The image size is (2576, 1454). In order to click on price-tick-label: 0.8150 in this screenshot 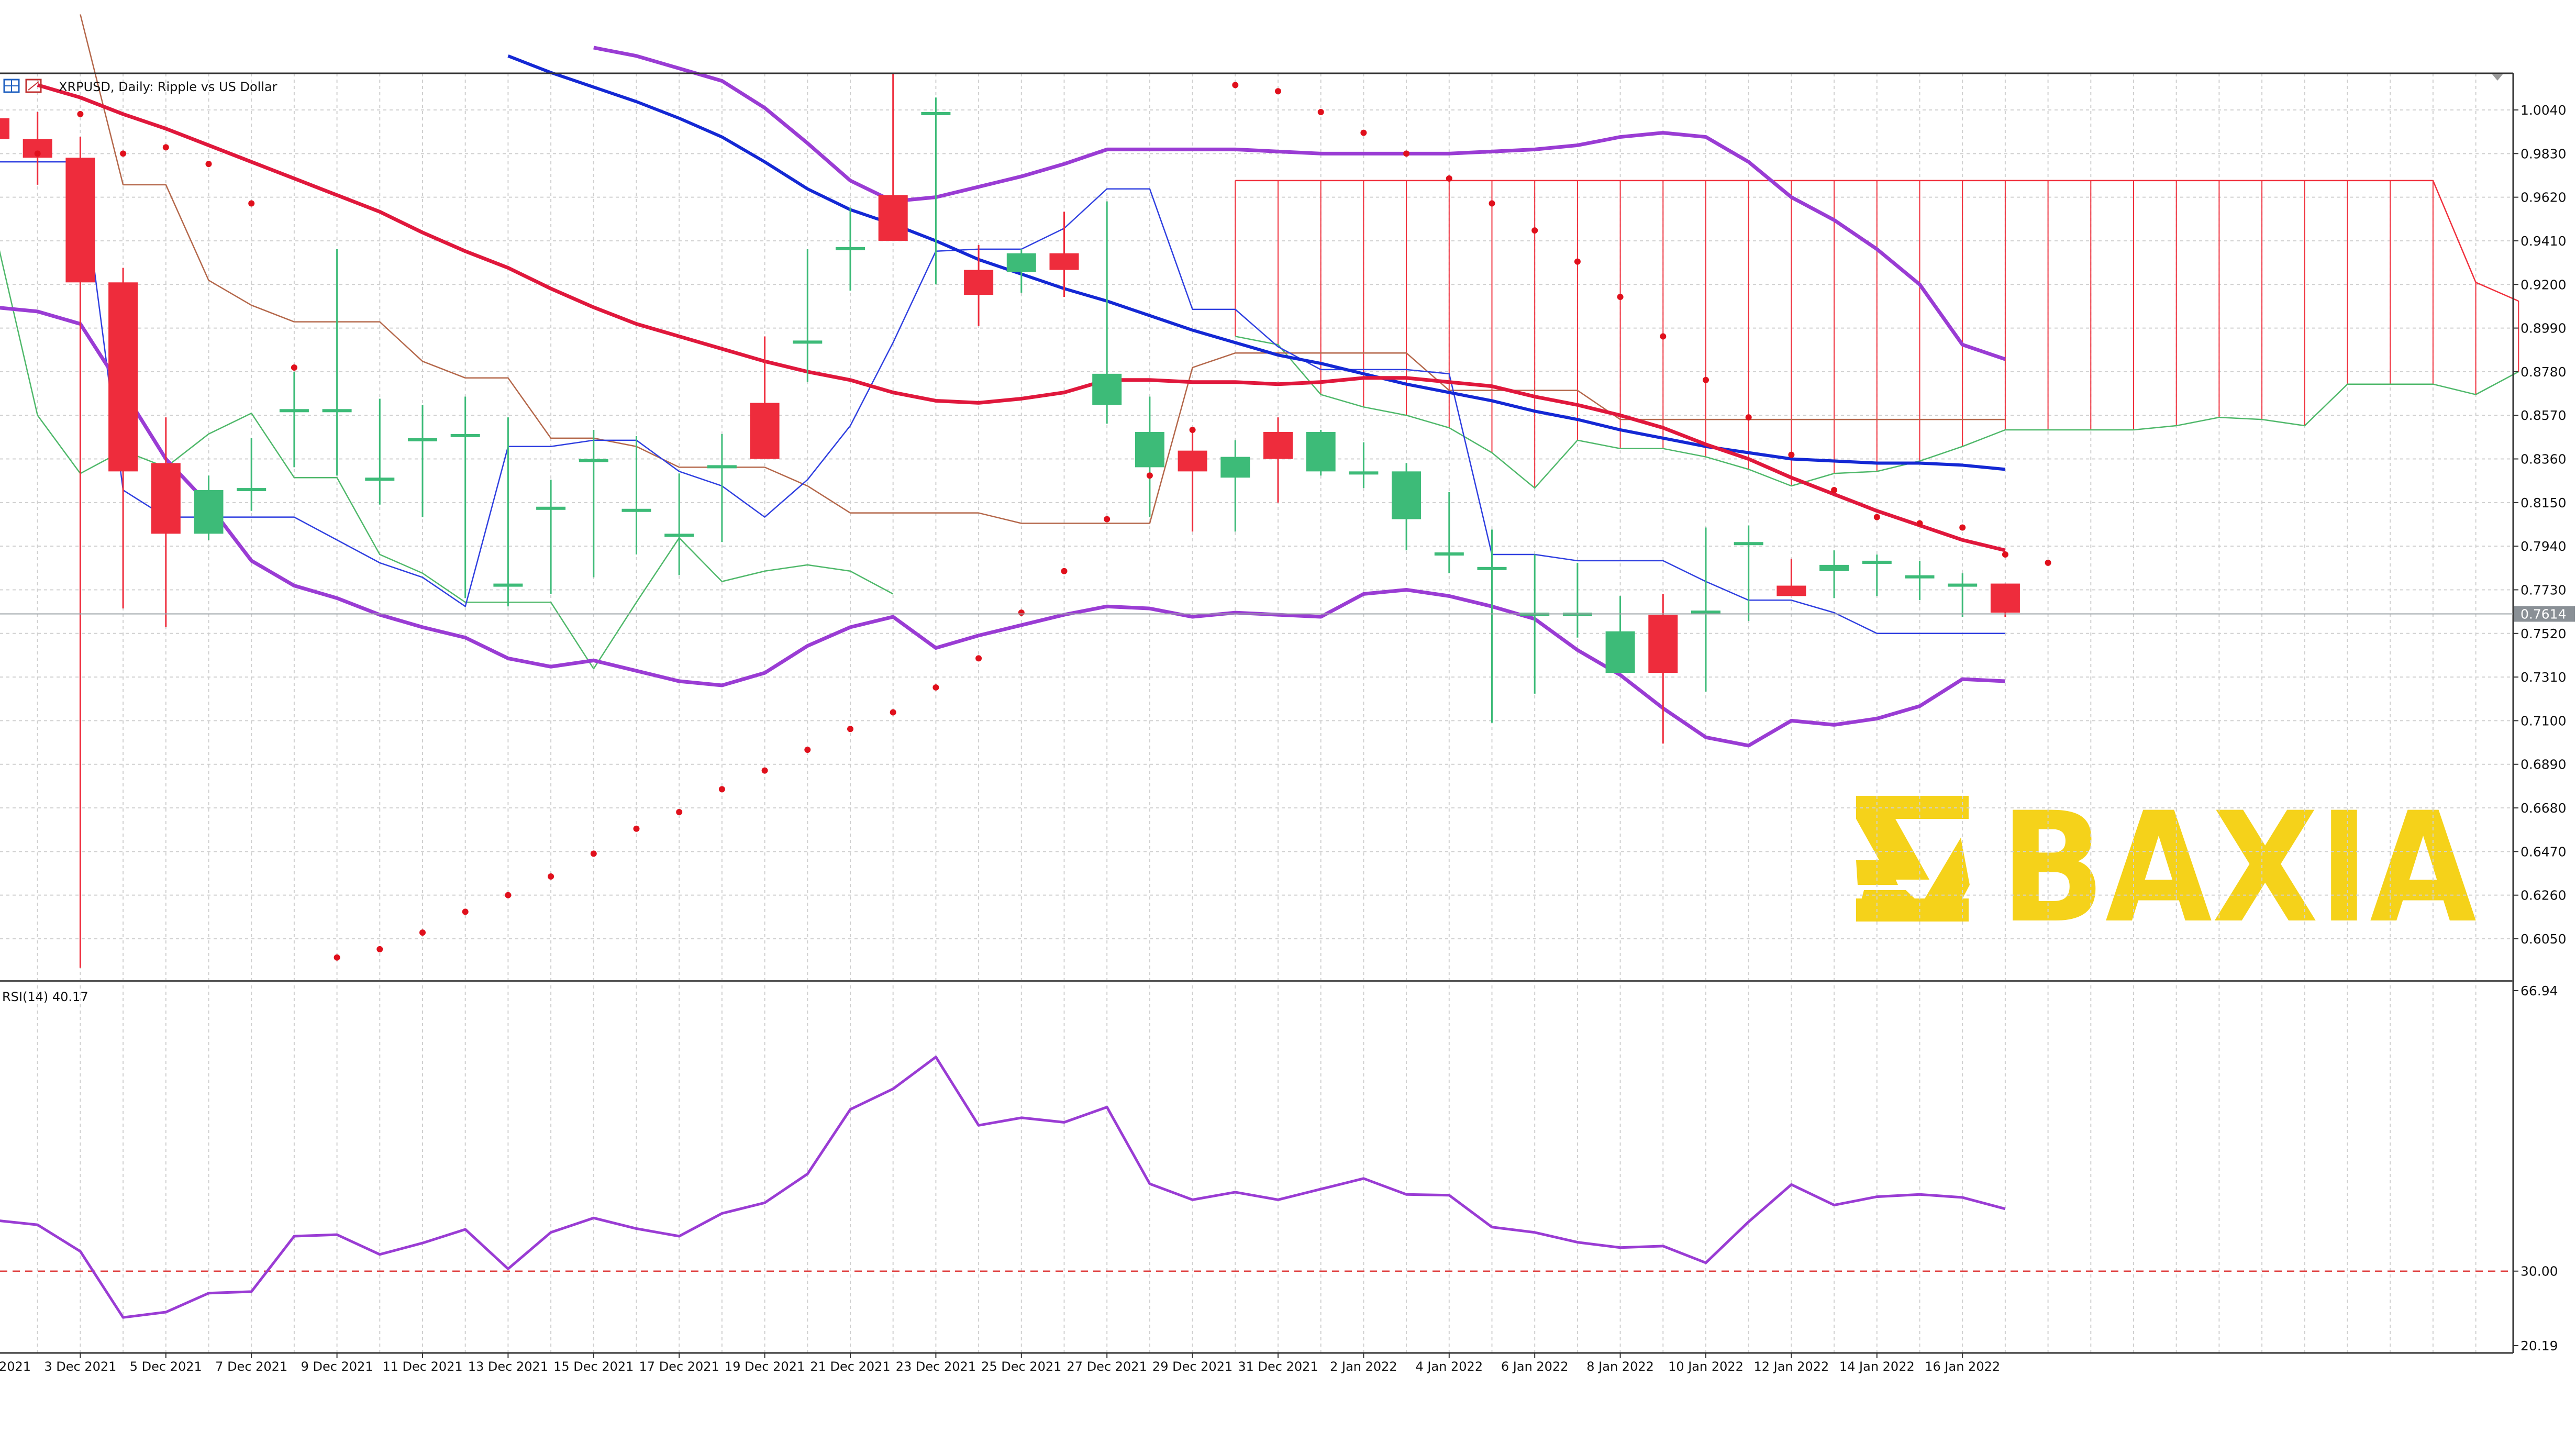, I will do `click(2543, 502)`.